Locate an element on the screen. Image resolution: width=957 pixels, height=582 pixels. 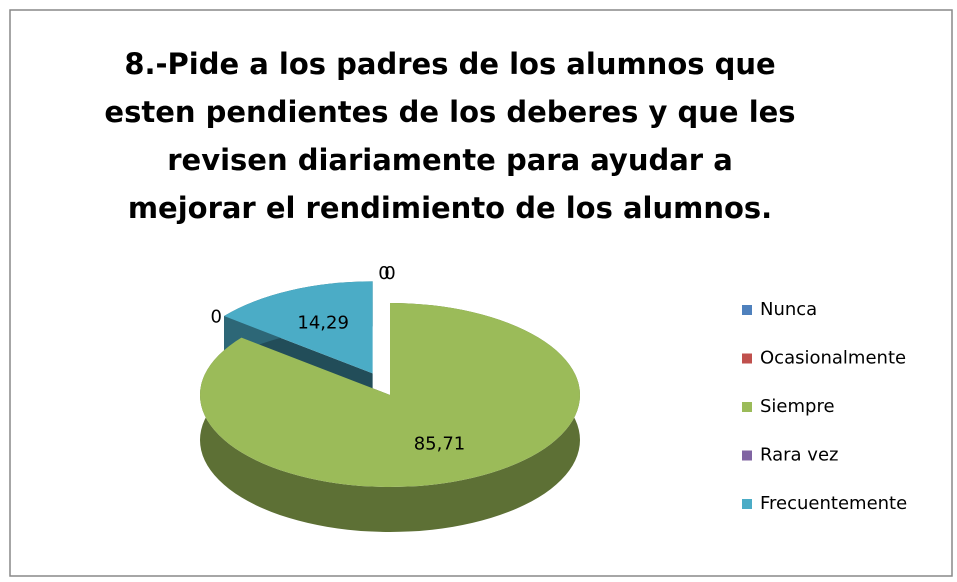
legend-label: Siempre is located at coordinates (797, 406).